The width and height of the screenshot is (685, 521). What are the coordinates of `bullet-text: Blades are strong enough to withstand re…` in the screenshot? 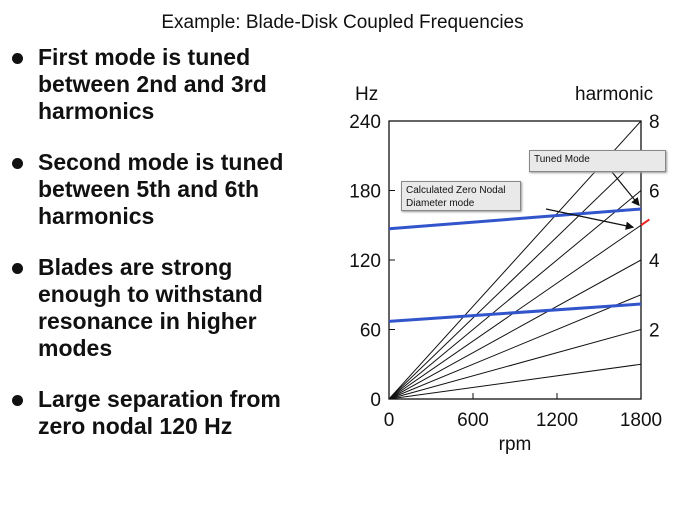 It's located at (150, 307).